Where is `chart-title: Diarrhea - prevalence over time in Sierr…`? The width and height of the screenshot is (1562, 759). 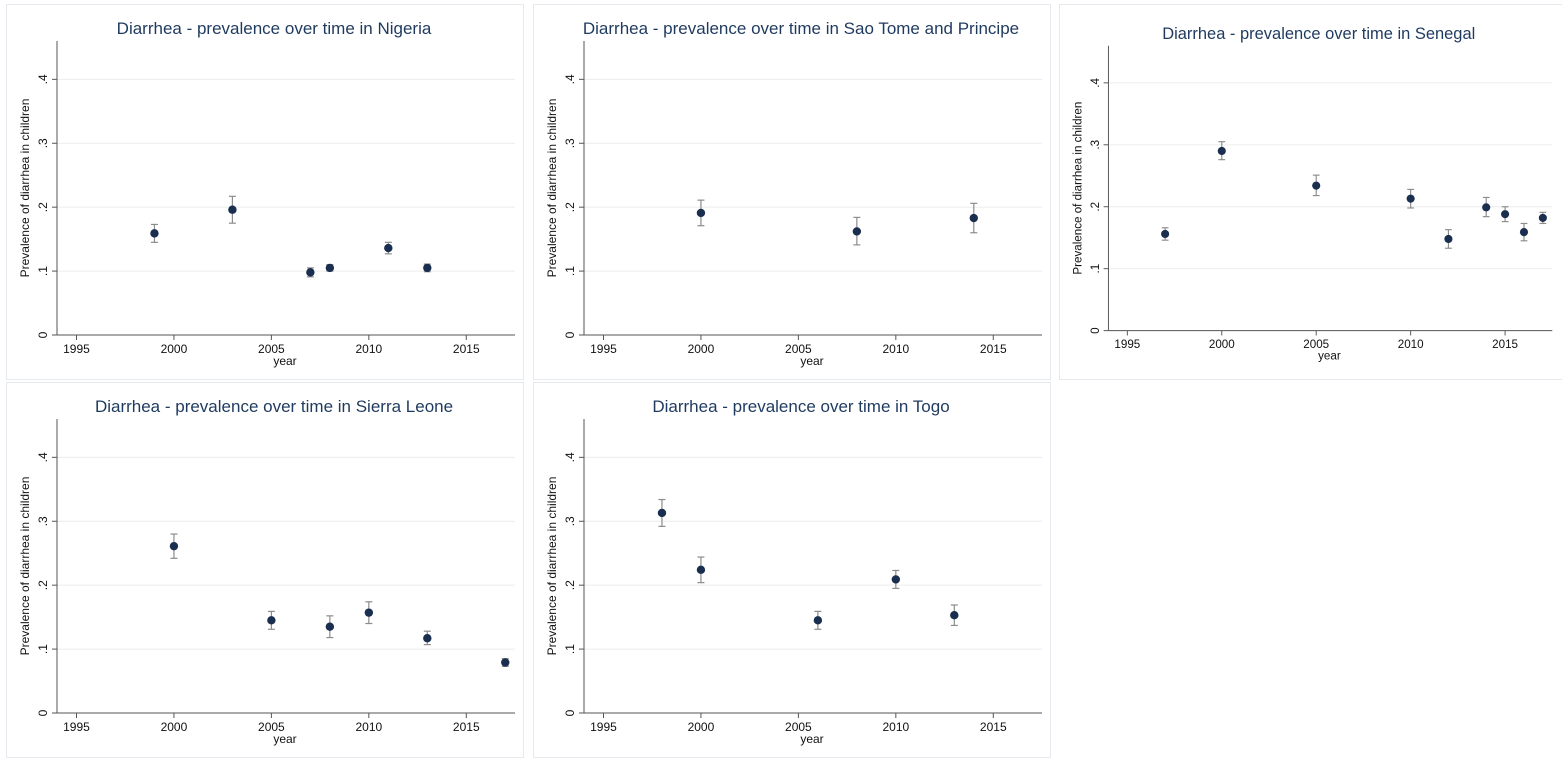
chart-title: Diarrhea - prevalence over time in Sierr… is located at coordinates (274, 406).